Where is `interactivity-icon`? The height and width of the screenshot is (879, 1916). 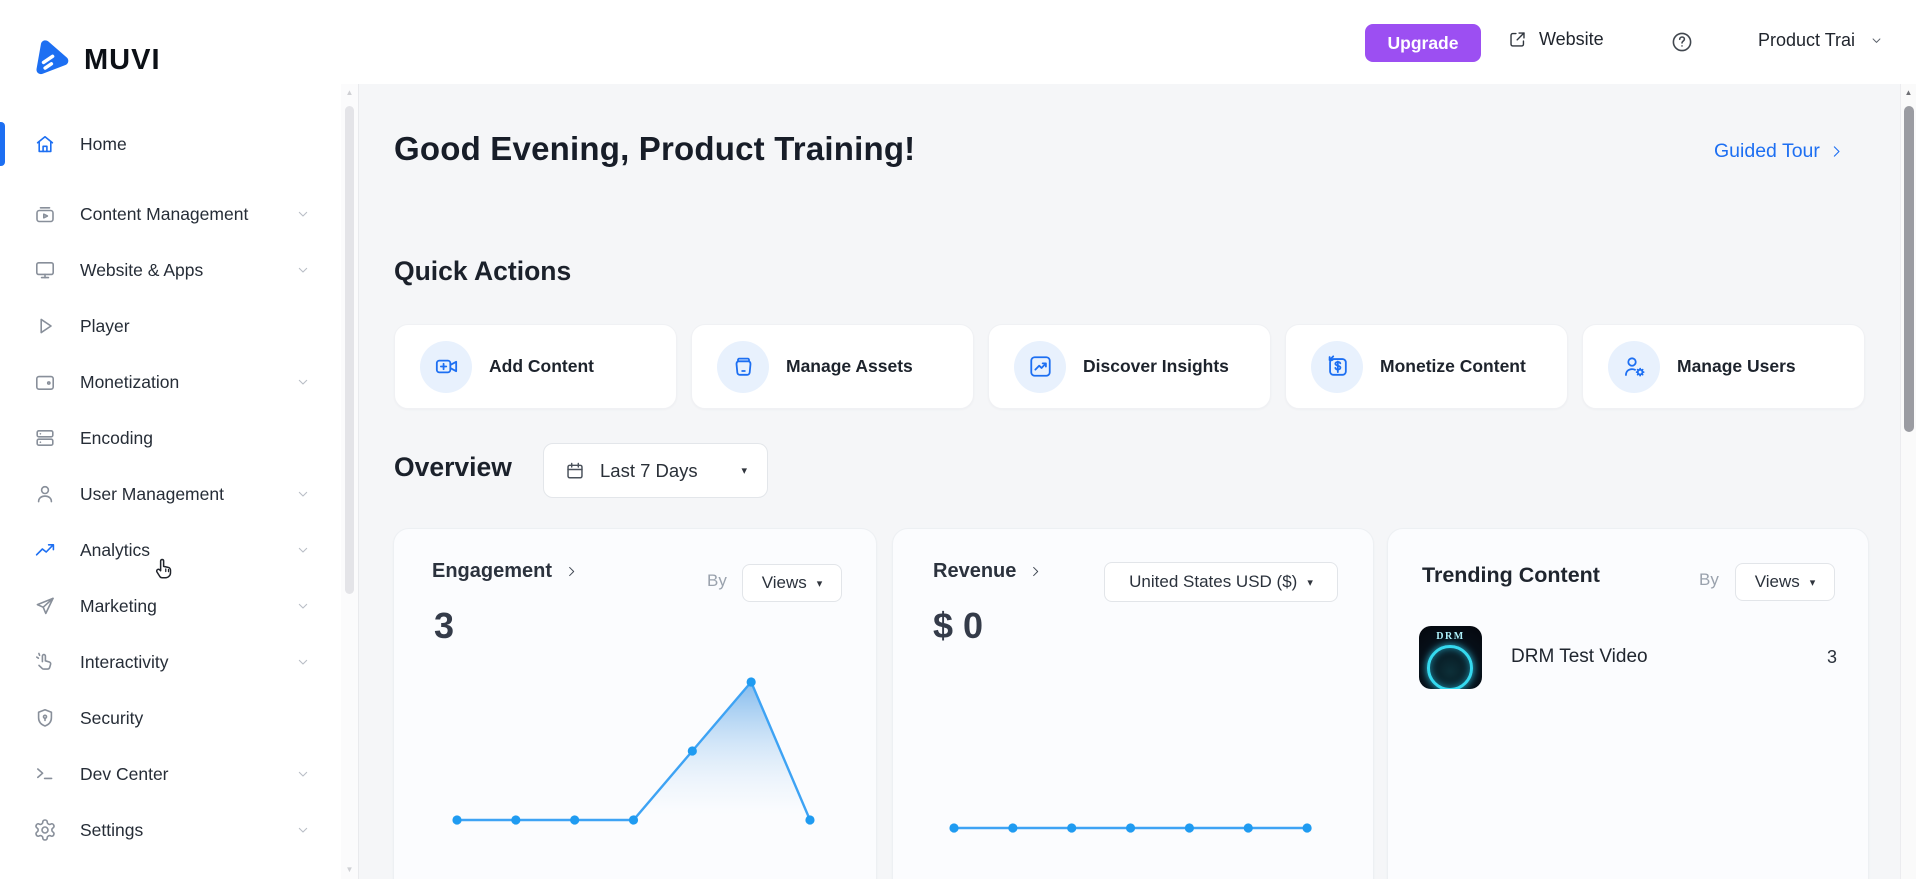
interactivity-icon is located at coordinates (45, 662).